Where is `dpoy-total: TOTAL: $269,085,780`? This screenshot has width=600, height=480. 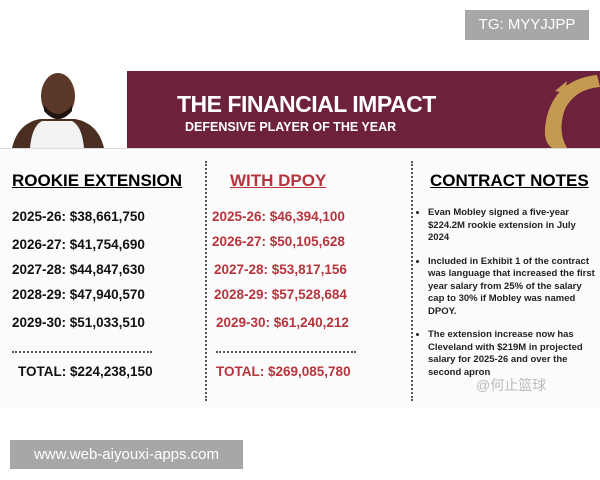
dpoy-total: TOTAL: $269,085,780 is located at coordinates (283, 371).